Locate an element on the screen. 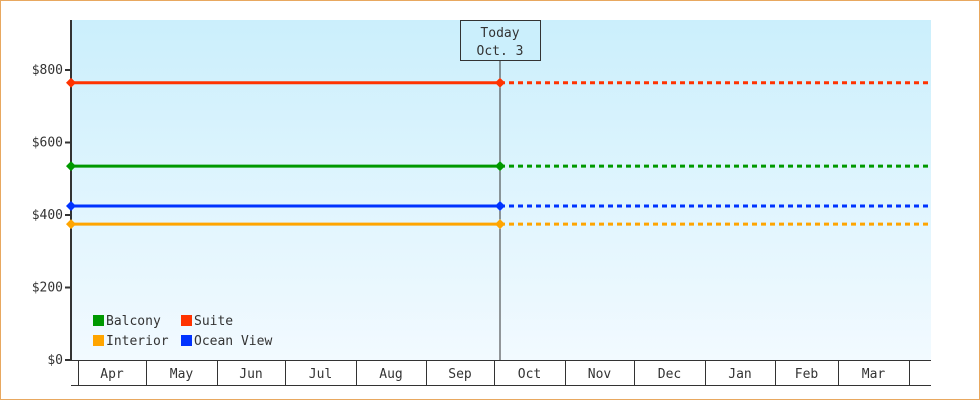 This screenshot has height=400, width=980. y-tick-label: $600 is located at coordinates (47, 143).